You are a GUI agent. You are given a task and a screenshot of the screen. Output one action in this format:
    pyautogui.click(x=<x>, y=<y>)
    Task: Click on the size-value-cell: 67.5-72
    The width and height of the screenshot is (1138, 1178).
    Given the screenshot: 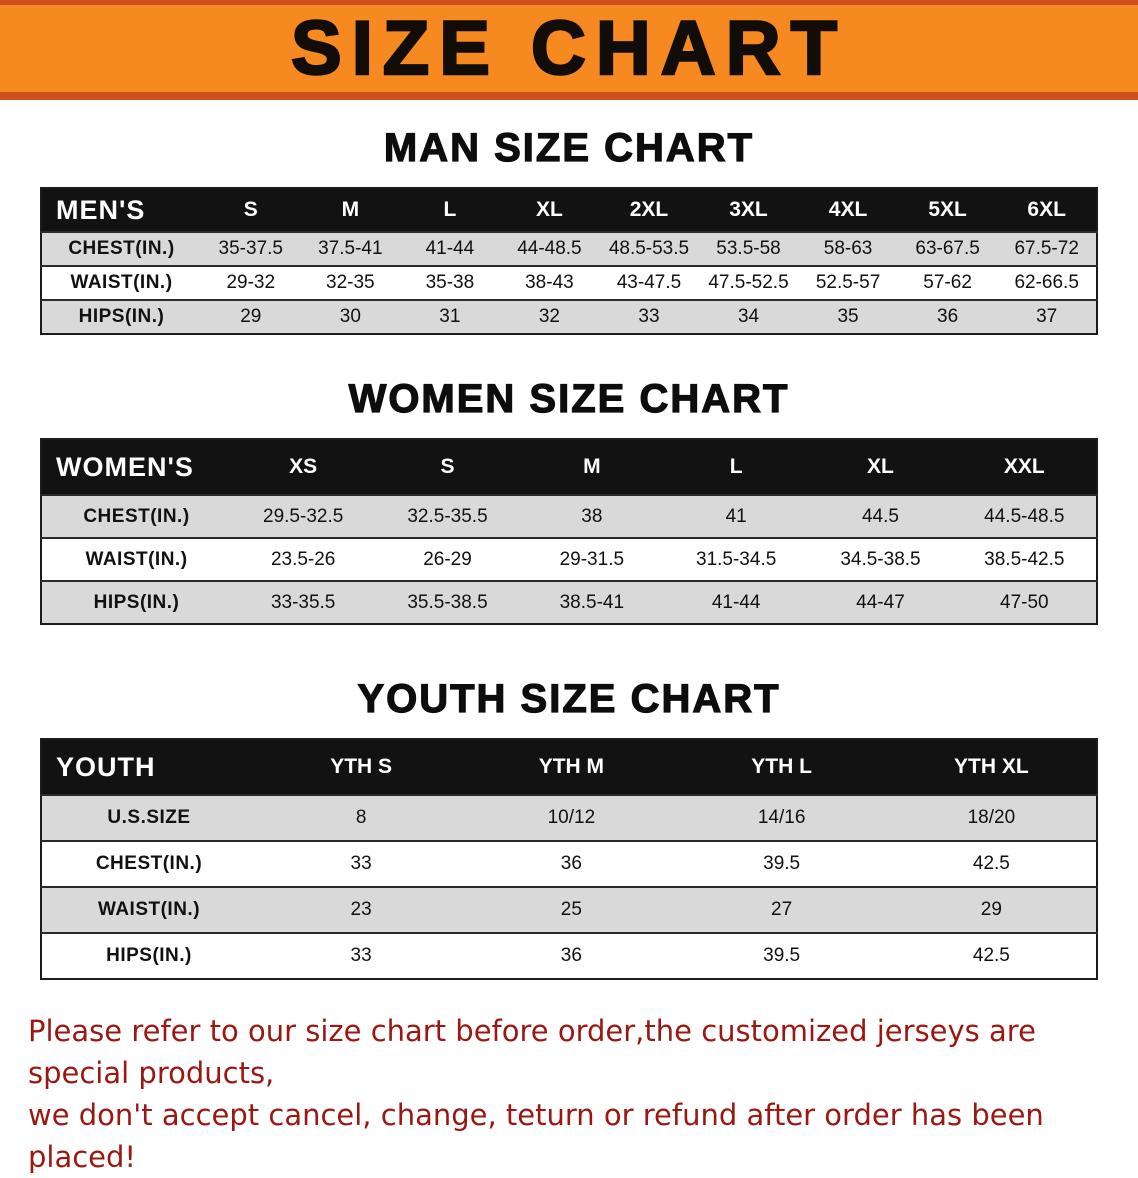 What is the action you would take?
    pyautogui.click(x=1046, y=248)
    